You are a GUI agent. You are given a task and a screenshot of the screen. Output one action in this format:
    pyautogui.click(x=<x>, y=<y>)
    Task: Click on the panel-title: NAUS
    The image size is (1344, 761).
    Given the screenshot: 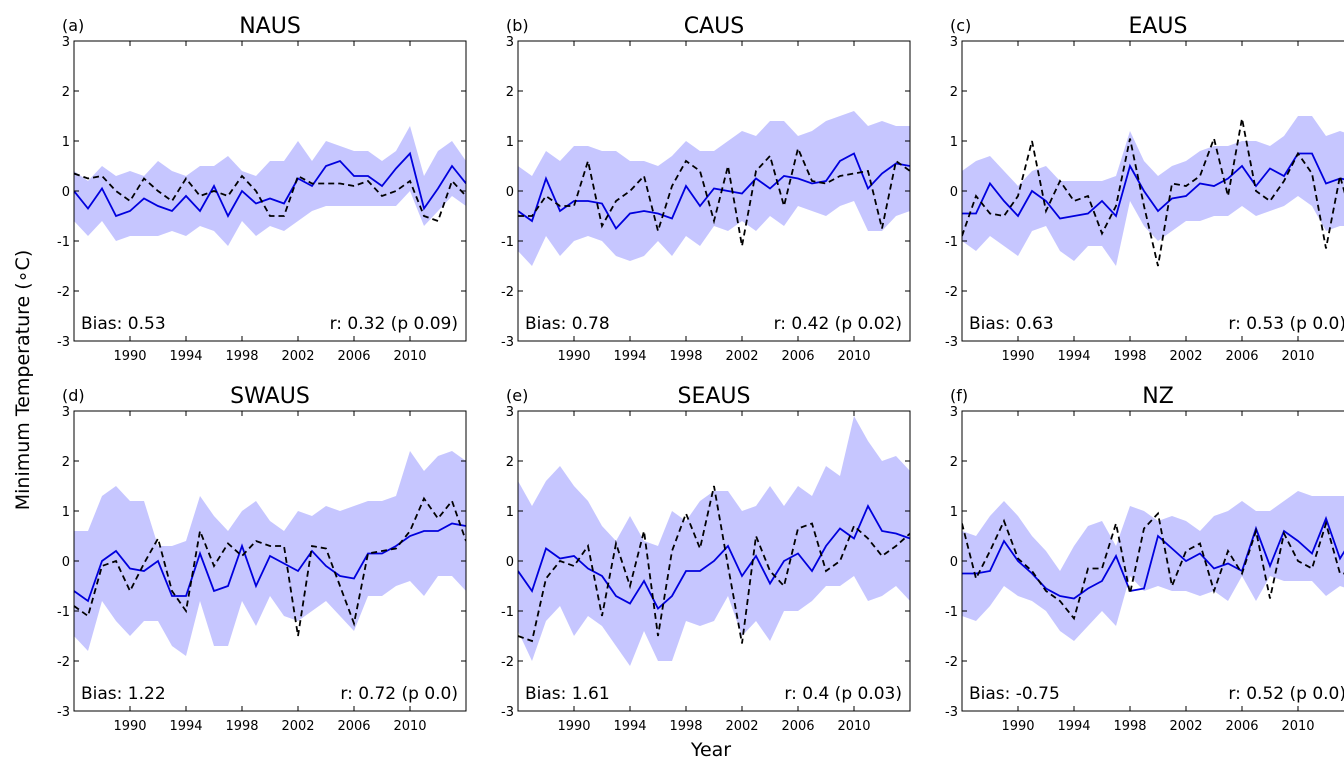 What is the action you would take?
    pyautogui.click(x=270, y=26)
    